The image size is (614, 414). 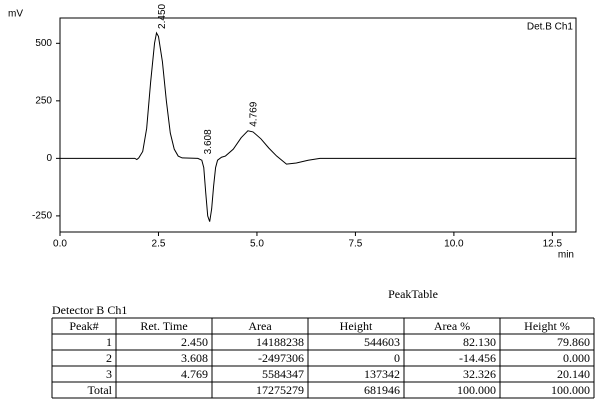 I want to click on table-title: PeakTable, so click(x=413, y=294).